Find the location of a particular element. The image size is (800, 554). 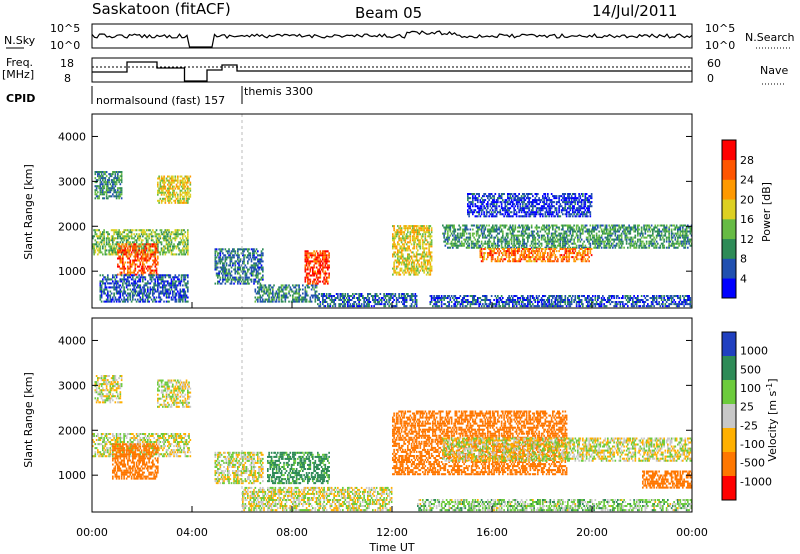

cpid-label: CPID is located at coordinates (20, 98).